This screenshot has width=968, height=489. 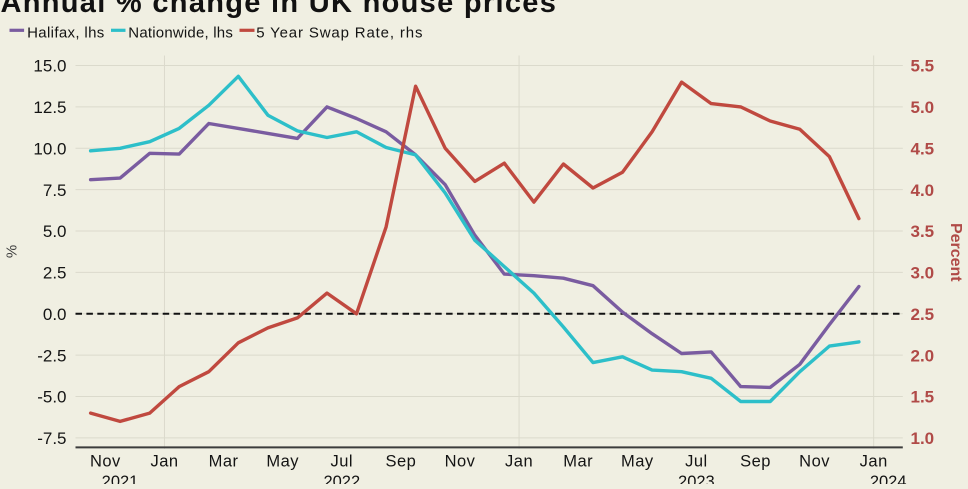 I want to click on svg-text: 12.5, so click(x=49, y=107).